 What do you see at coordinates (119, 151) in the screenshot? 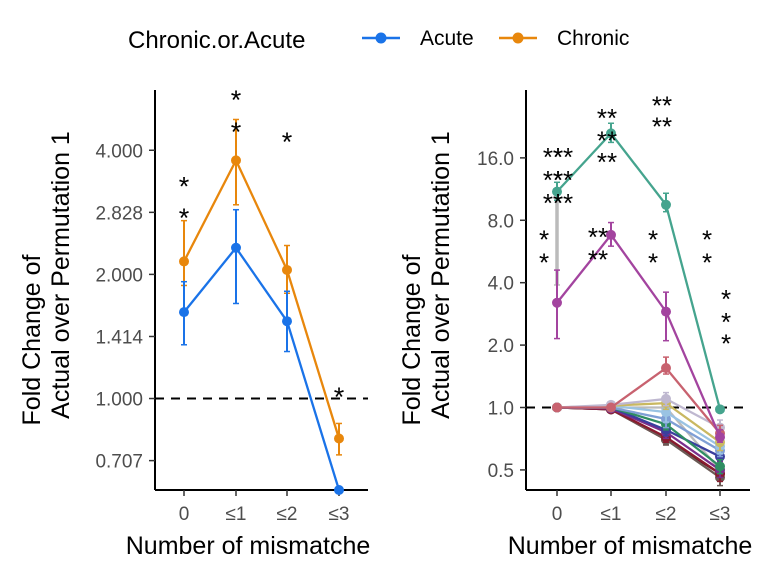
I see `y-tick-label: 4.000` at bounding box center [119, 151].